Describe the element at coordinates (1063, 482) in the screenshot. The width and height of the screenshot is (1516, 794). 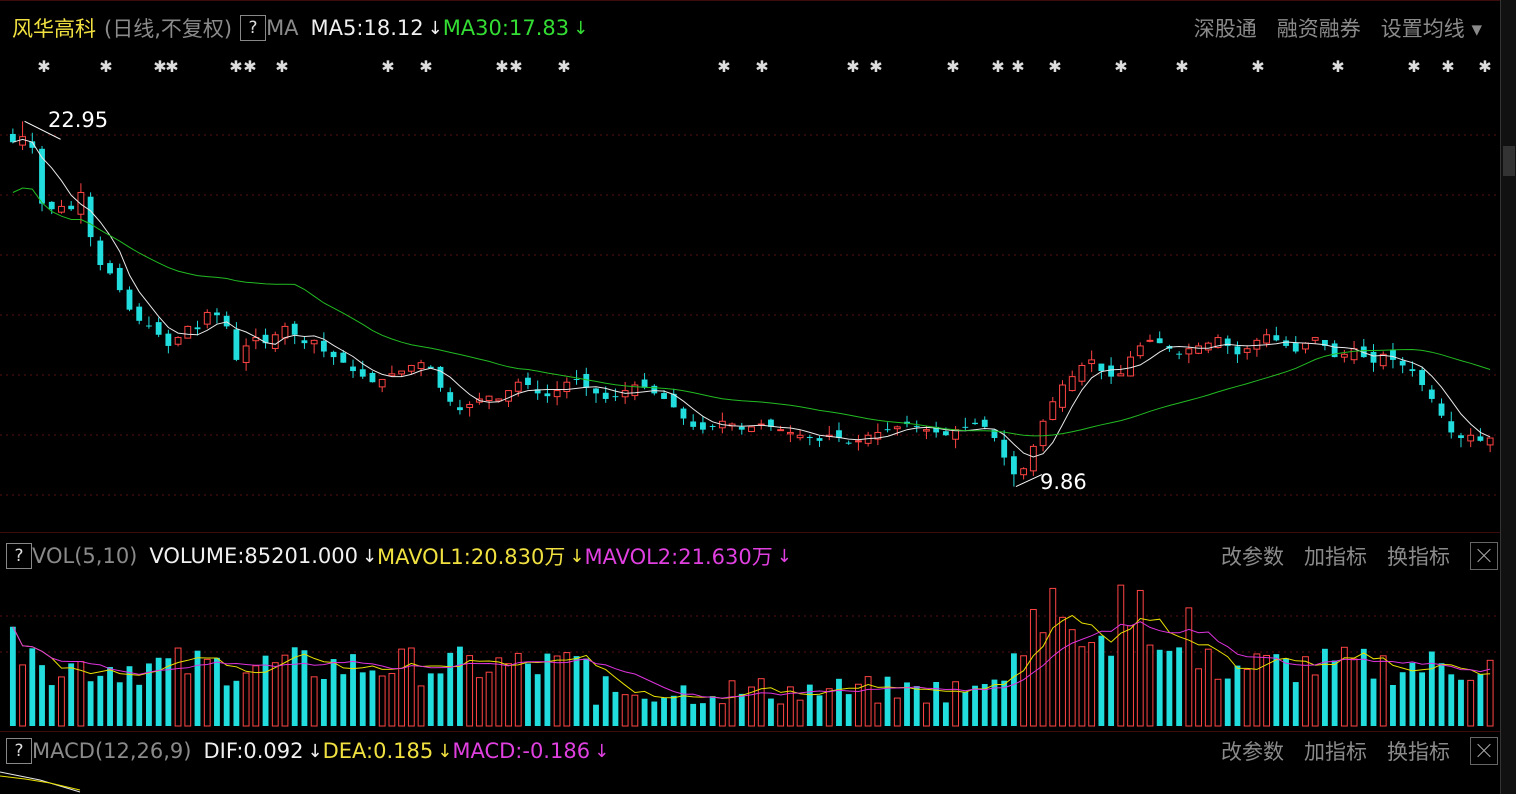
I see `low-price-label: 9.86` at that location.